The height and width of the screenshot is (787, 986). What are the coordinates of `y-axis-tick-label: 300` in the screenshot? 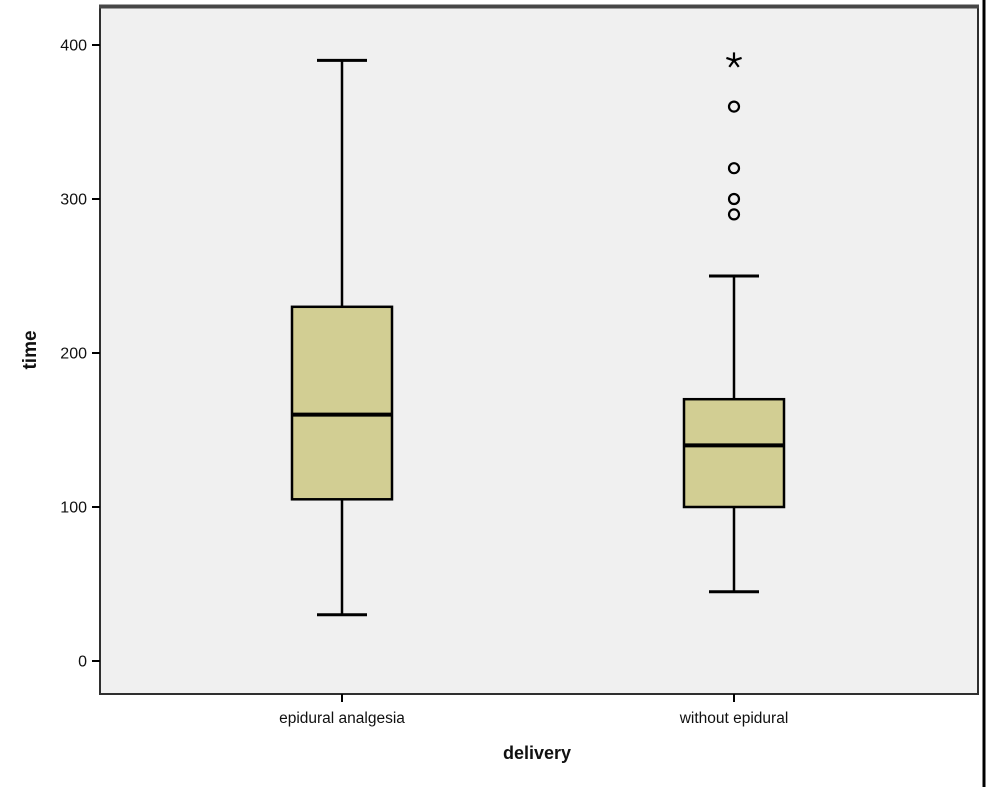 It's located at (73, 200).